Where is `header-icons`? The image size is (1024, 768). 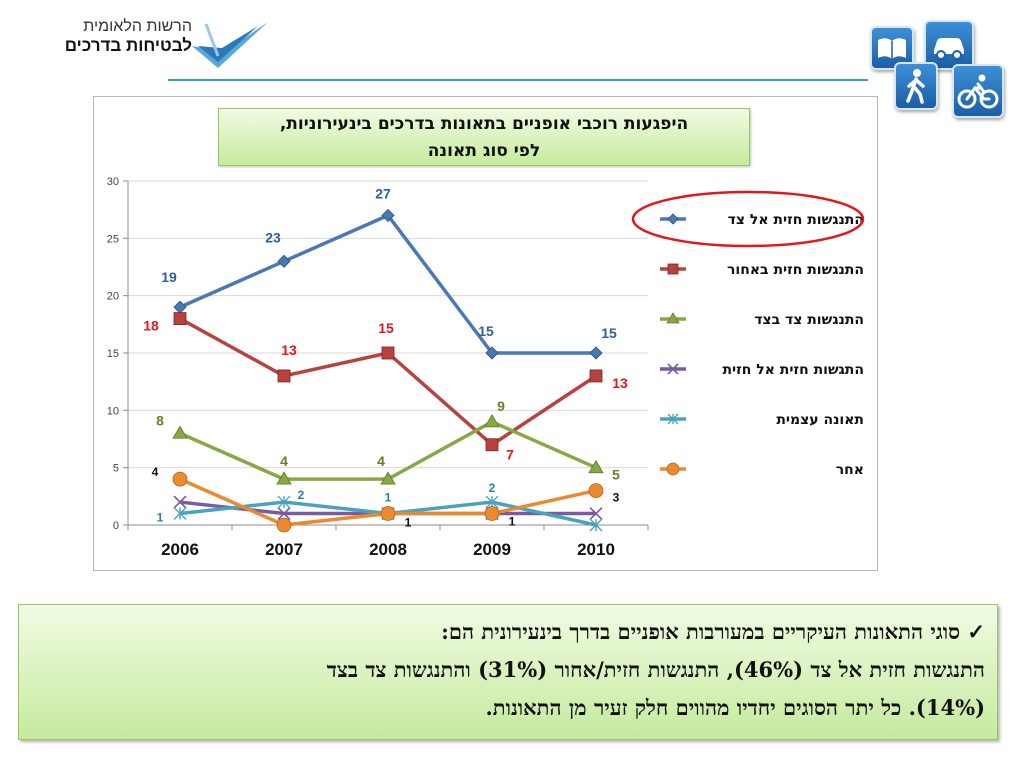
header-icons is located at coordinates (938, 68).